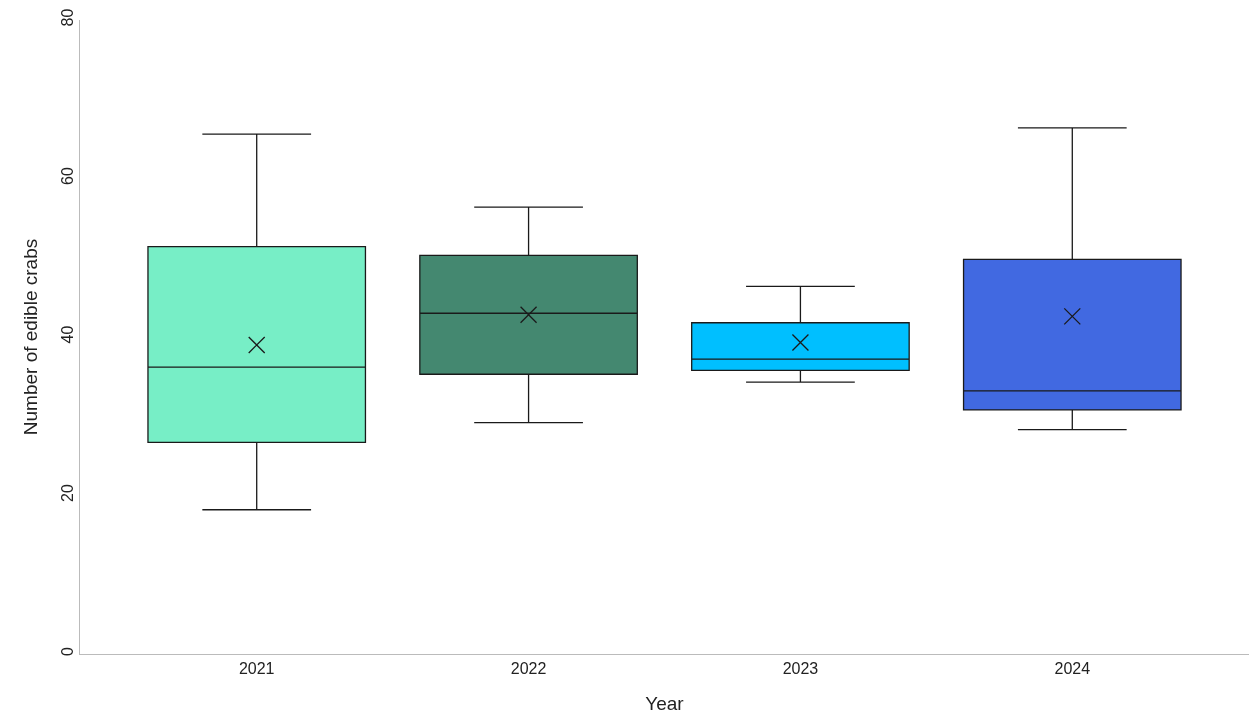  Describe the element at coordinates (1072, 669) in the screenshot. I see `x-tick-label: 2024` at that location.